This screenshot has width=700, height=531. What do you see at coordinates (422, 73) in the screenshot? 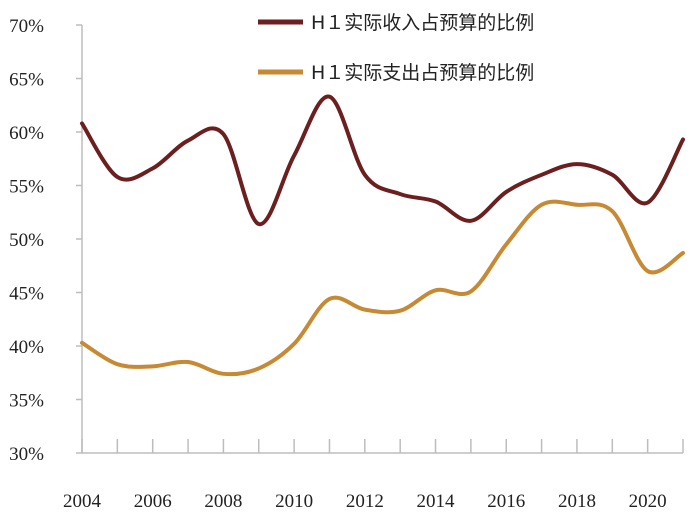
I see `legend-label-expense: H１实际支出占预算的比例` at bounding box center [422, 73].